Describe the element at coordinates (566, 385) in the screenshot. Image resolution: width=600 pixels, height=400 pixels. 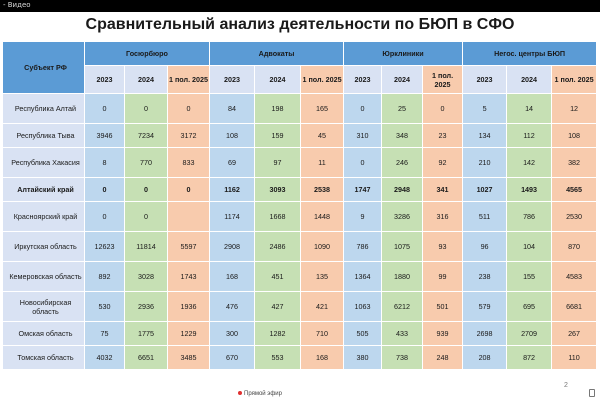
I see `slide-page-number: 2` at that location.